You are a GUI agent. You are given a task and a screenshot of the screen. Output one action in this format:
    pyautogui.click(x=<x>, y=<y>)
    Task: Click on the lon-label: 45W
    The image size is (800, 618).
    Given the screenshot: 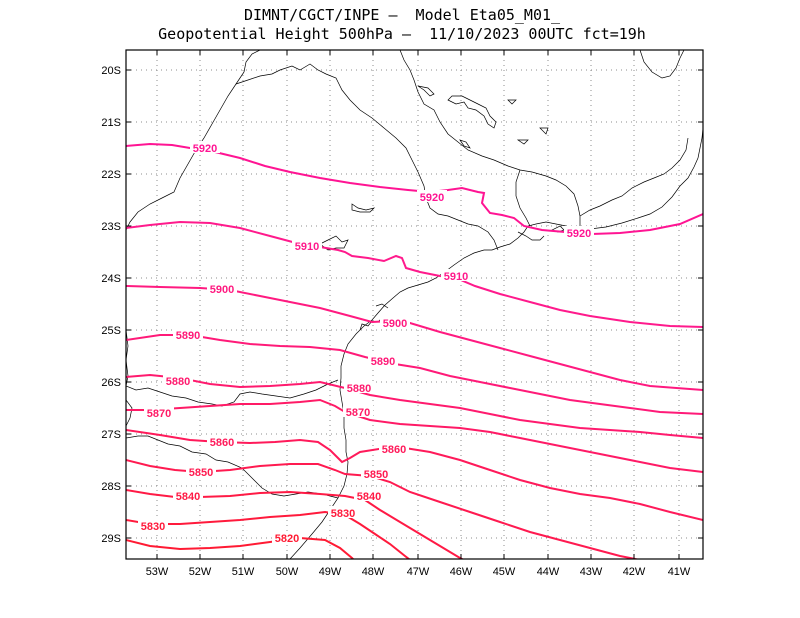 What is the action you would take?
    pyautogui.click(x=504, y=572)
    